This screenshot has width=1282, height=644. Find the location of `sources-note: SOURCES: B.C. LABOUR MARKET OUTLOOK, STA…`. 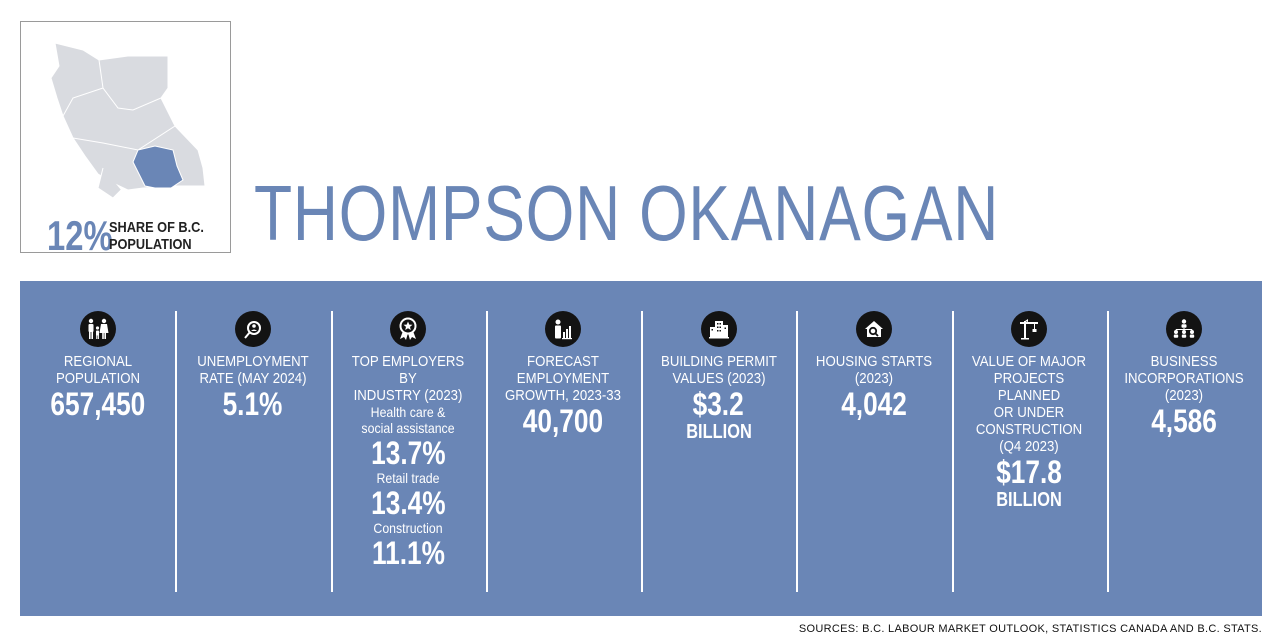

sources-note: SOURCES: B.C. LABOUR MARKET OUTLOOK, STA… is located at coordinates (1030, 629).